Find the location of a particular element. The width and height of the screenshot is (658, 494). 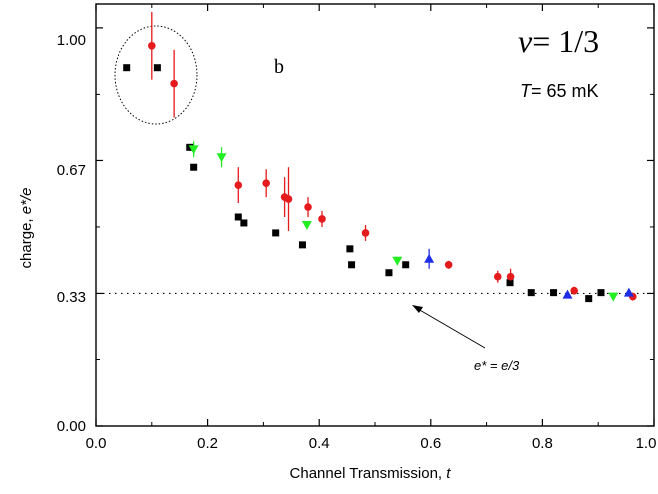

x-tick-label: 0.2 is located at coordinates (207, 443).